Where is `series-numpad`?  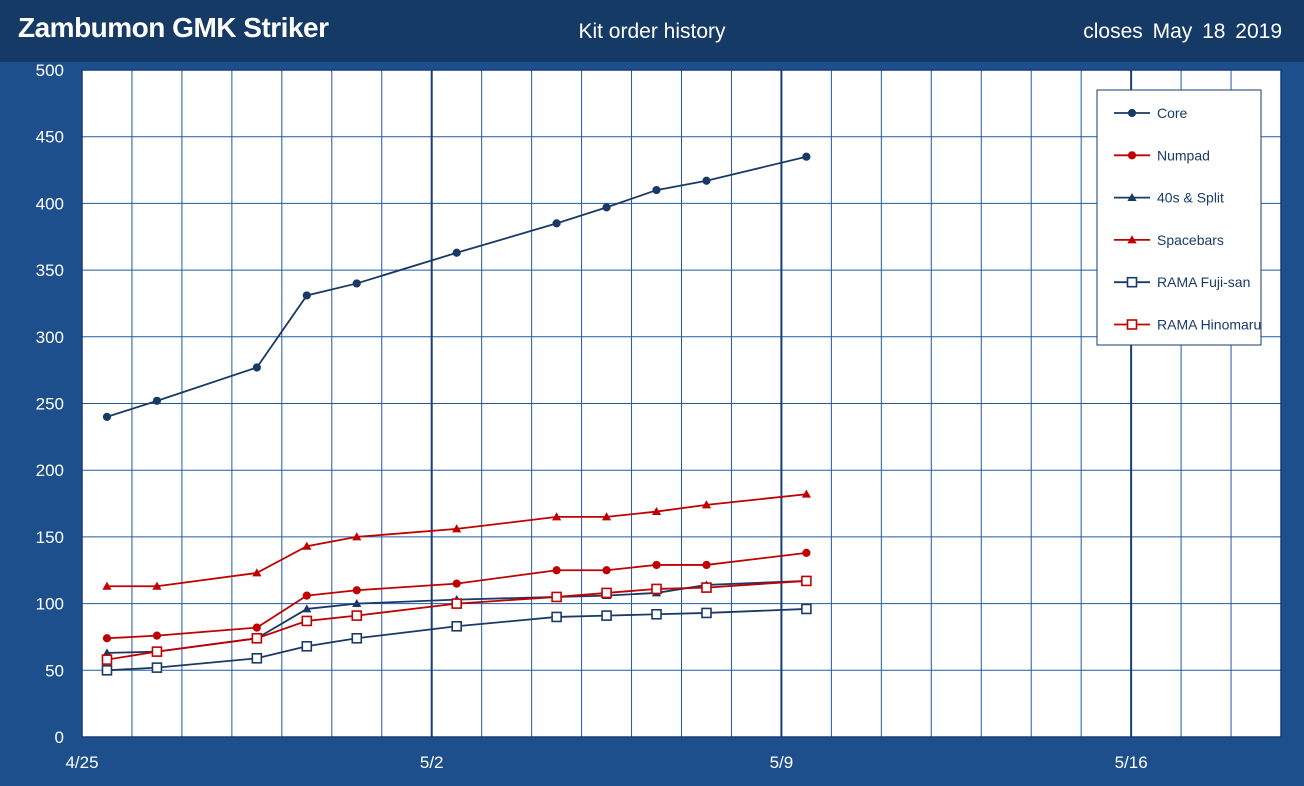
series-numpad is located at coordinates (456, 595).